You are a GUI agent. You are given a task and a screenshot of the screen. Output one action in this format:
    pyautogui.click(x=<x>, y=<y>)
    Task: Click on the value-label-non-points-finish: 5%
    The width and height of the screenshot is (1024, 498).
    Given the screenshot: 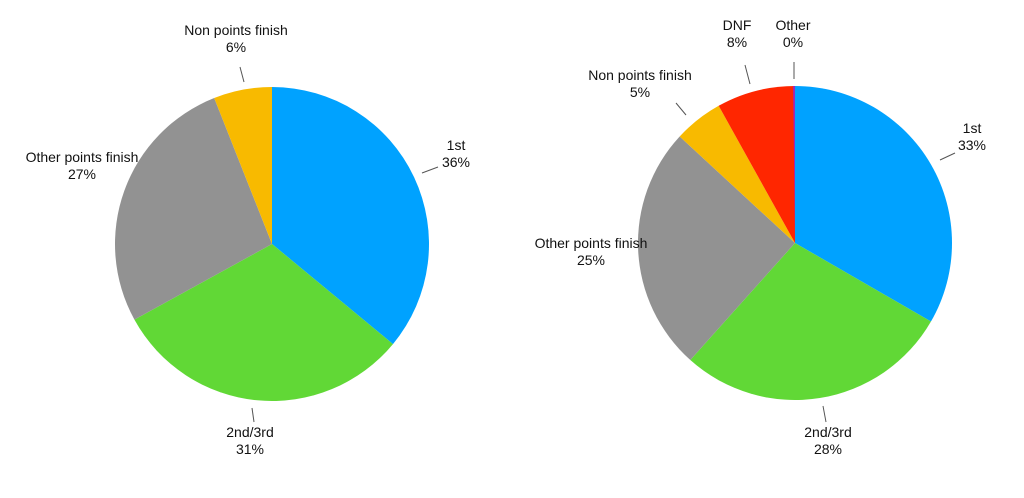 What is the action you would take?
    pyautogui.click(x=640, y=92)
    